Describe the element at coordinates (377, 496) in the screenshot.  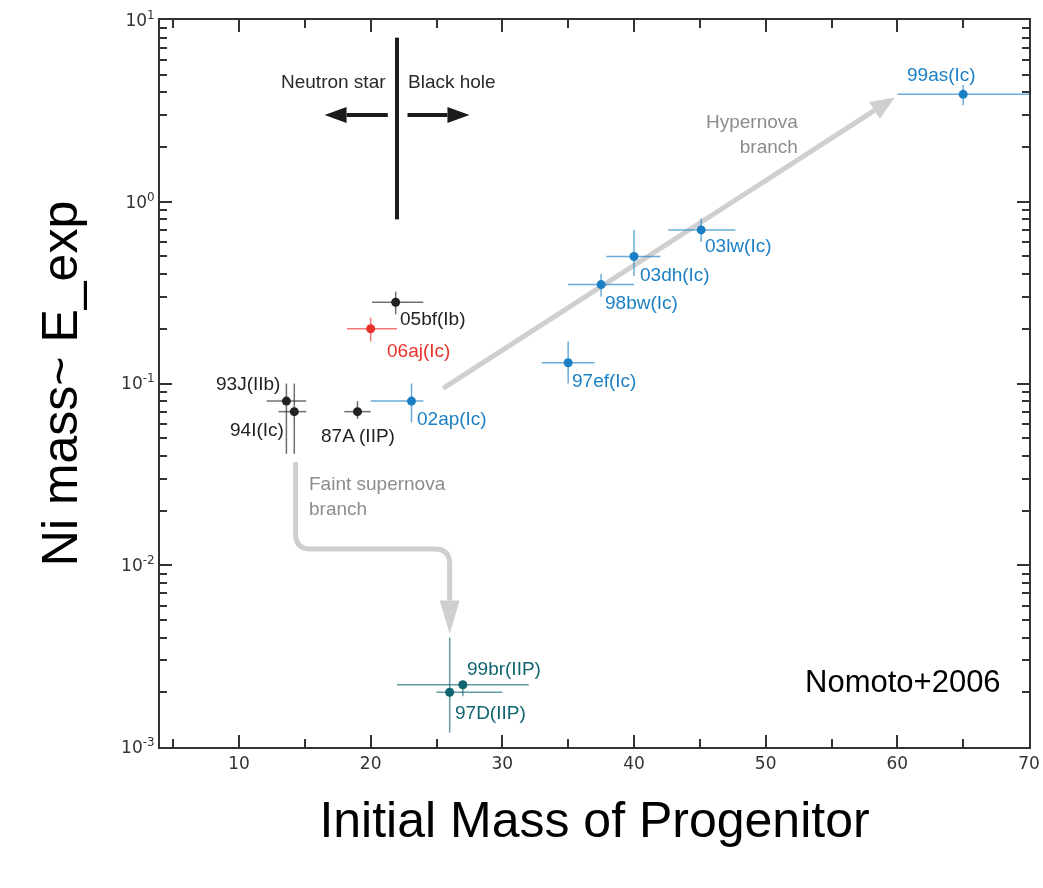
I see `annotation: Faint supernova branch` at that location.